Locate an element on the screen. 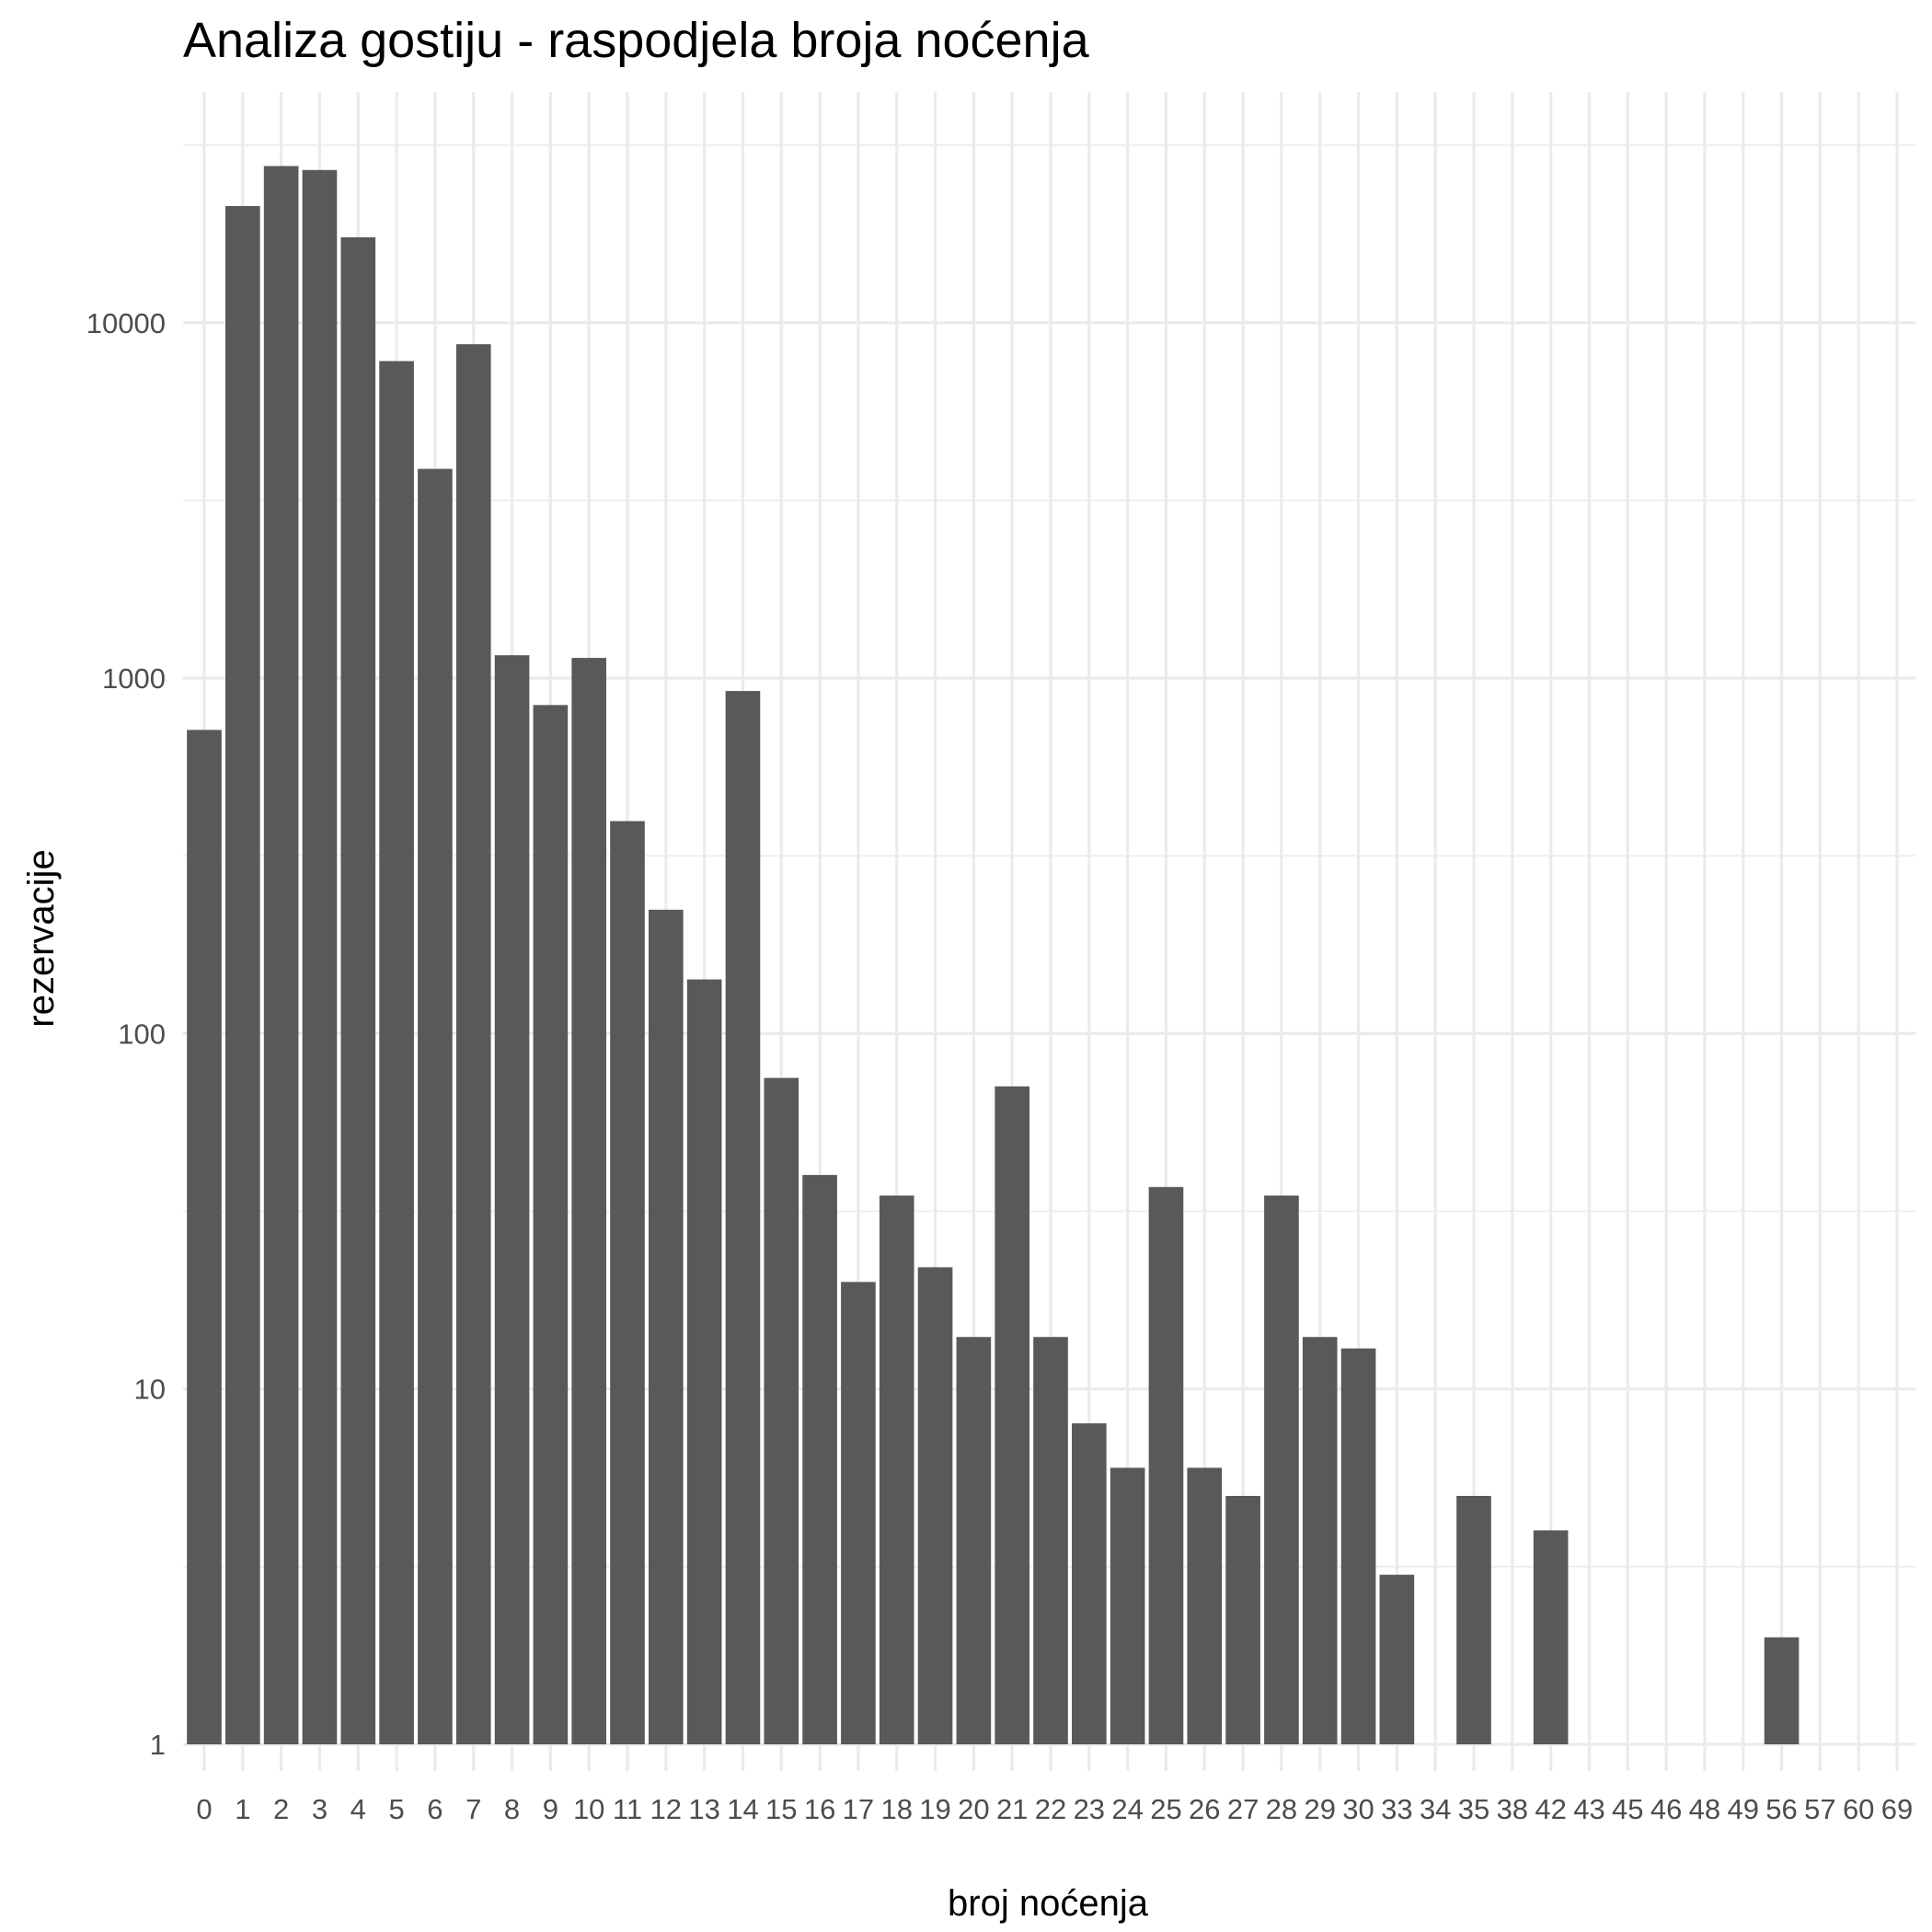 The width and height of the screenshot is (1932, 1932). x-tick-label: 15 is located at coordinates (781, 1809).